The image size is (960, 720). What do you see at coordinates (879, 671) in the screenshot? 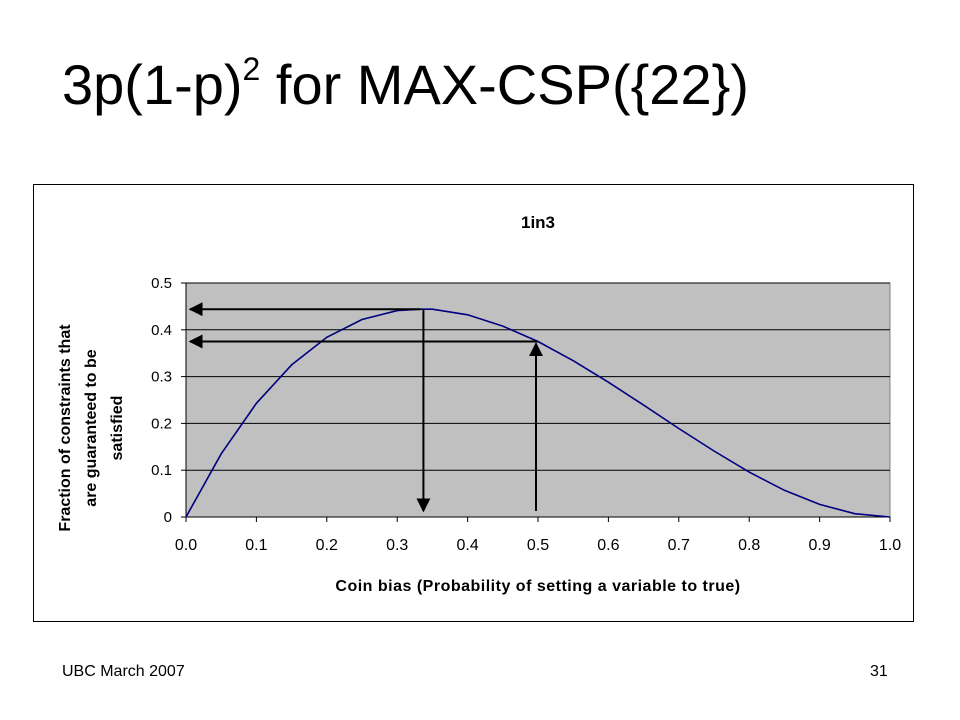
I see `page-number: 31` at bounding box center [879, 671].